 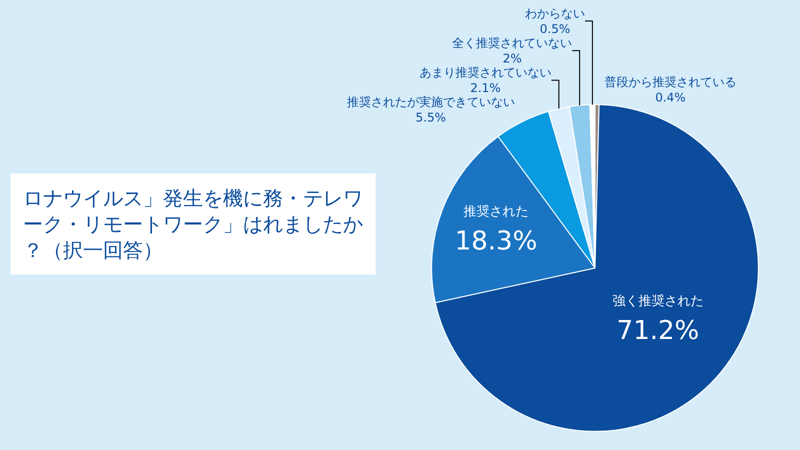 I want to click on slice-label: 推奨されたが実施できていない, so click(x=430, y=102).